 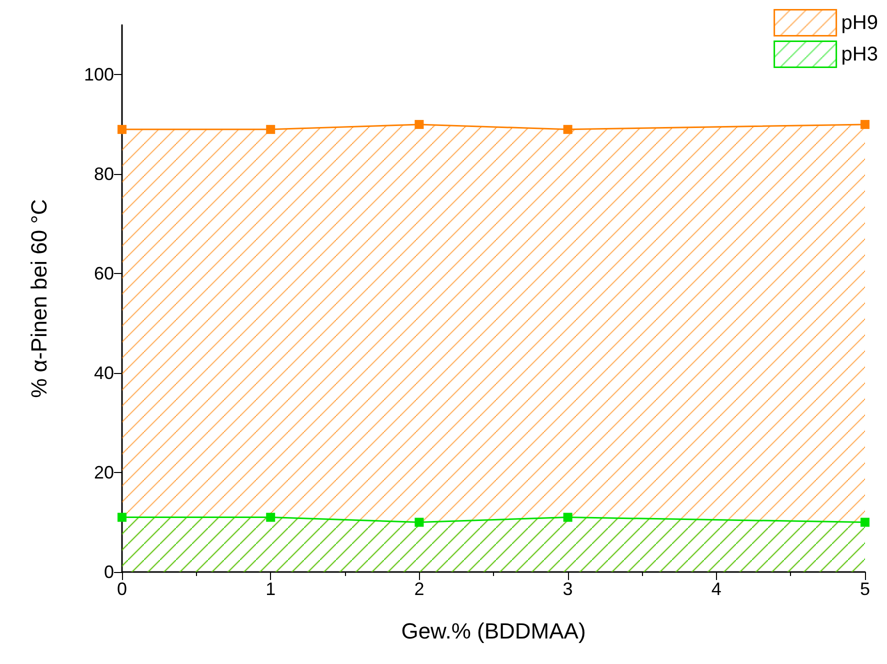 What do you see at coordinates (122, 589) in the screenshot?
I see `x-tick-label: 0` at bounding box center [122, 589].